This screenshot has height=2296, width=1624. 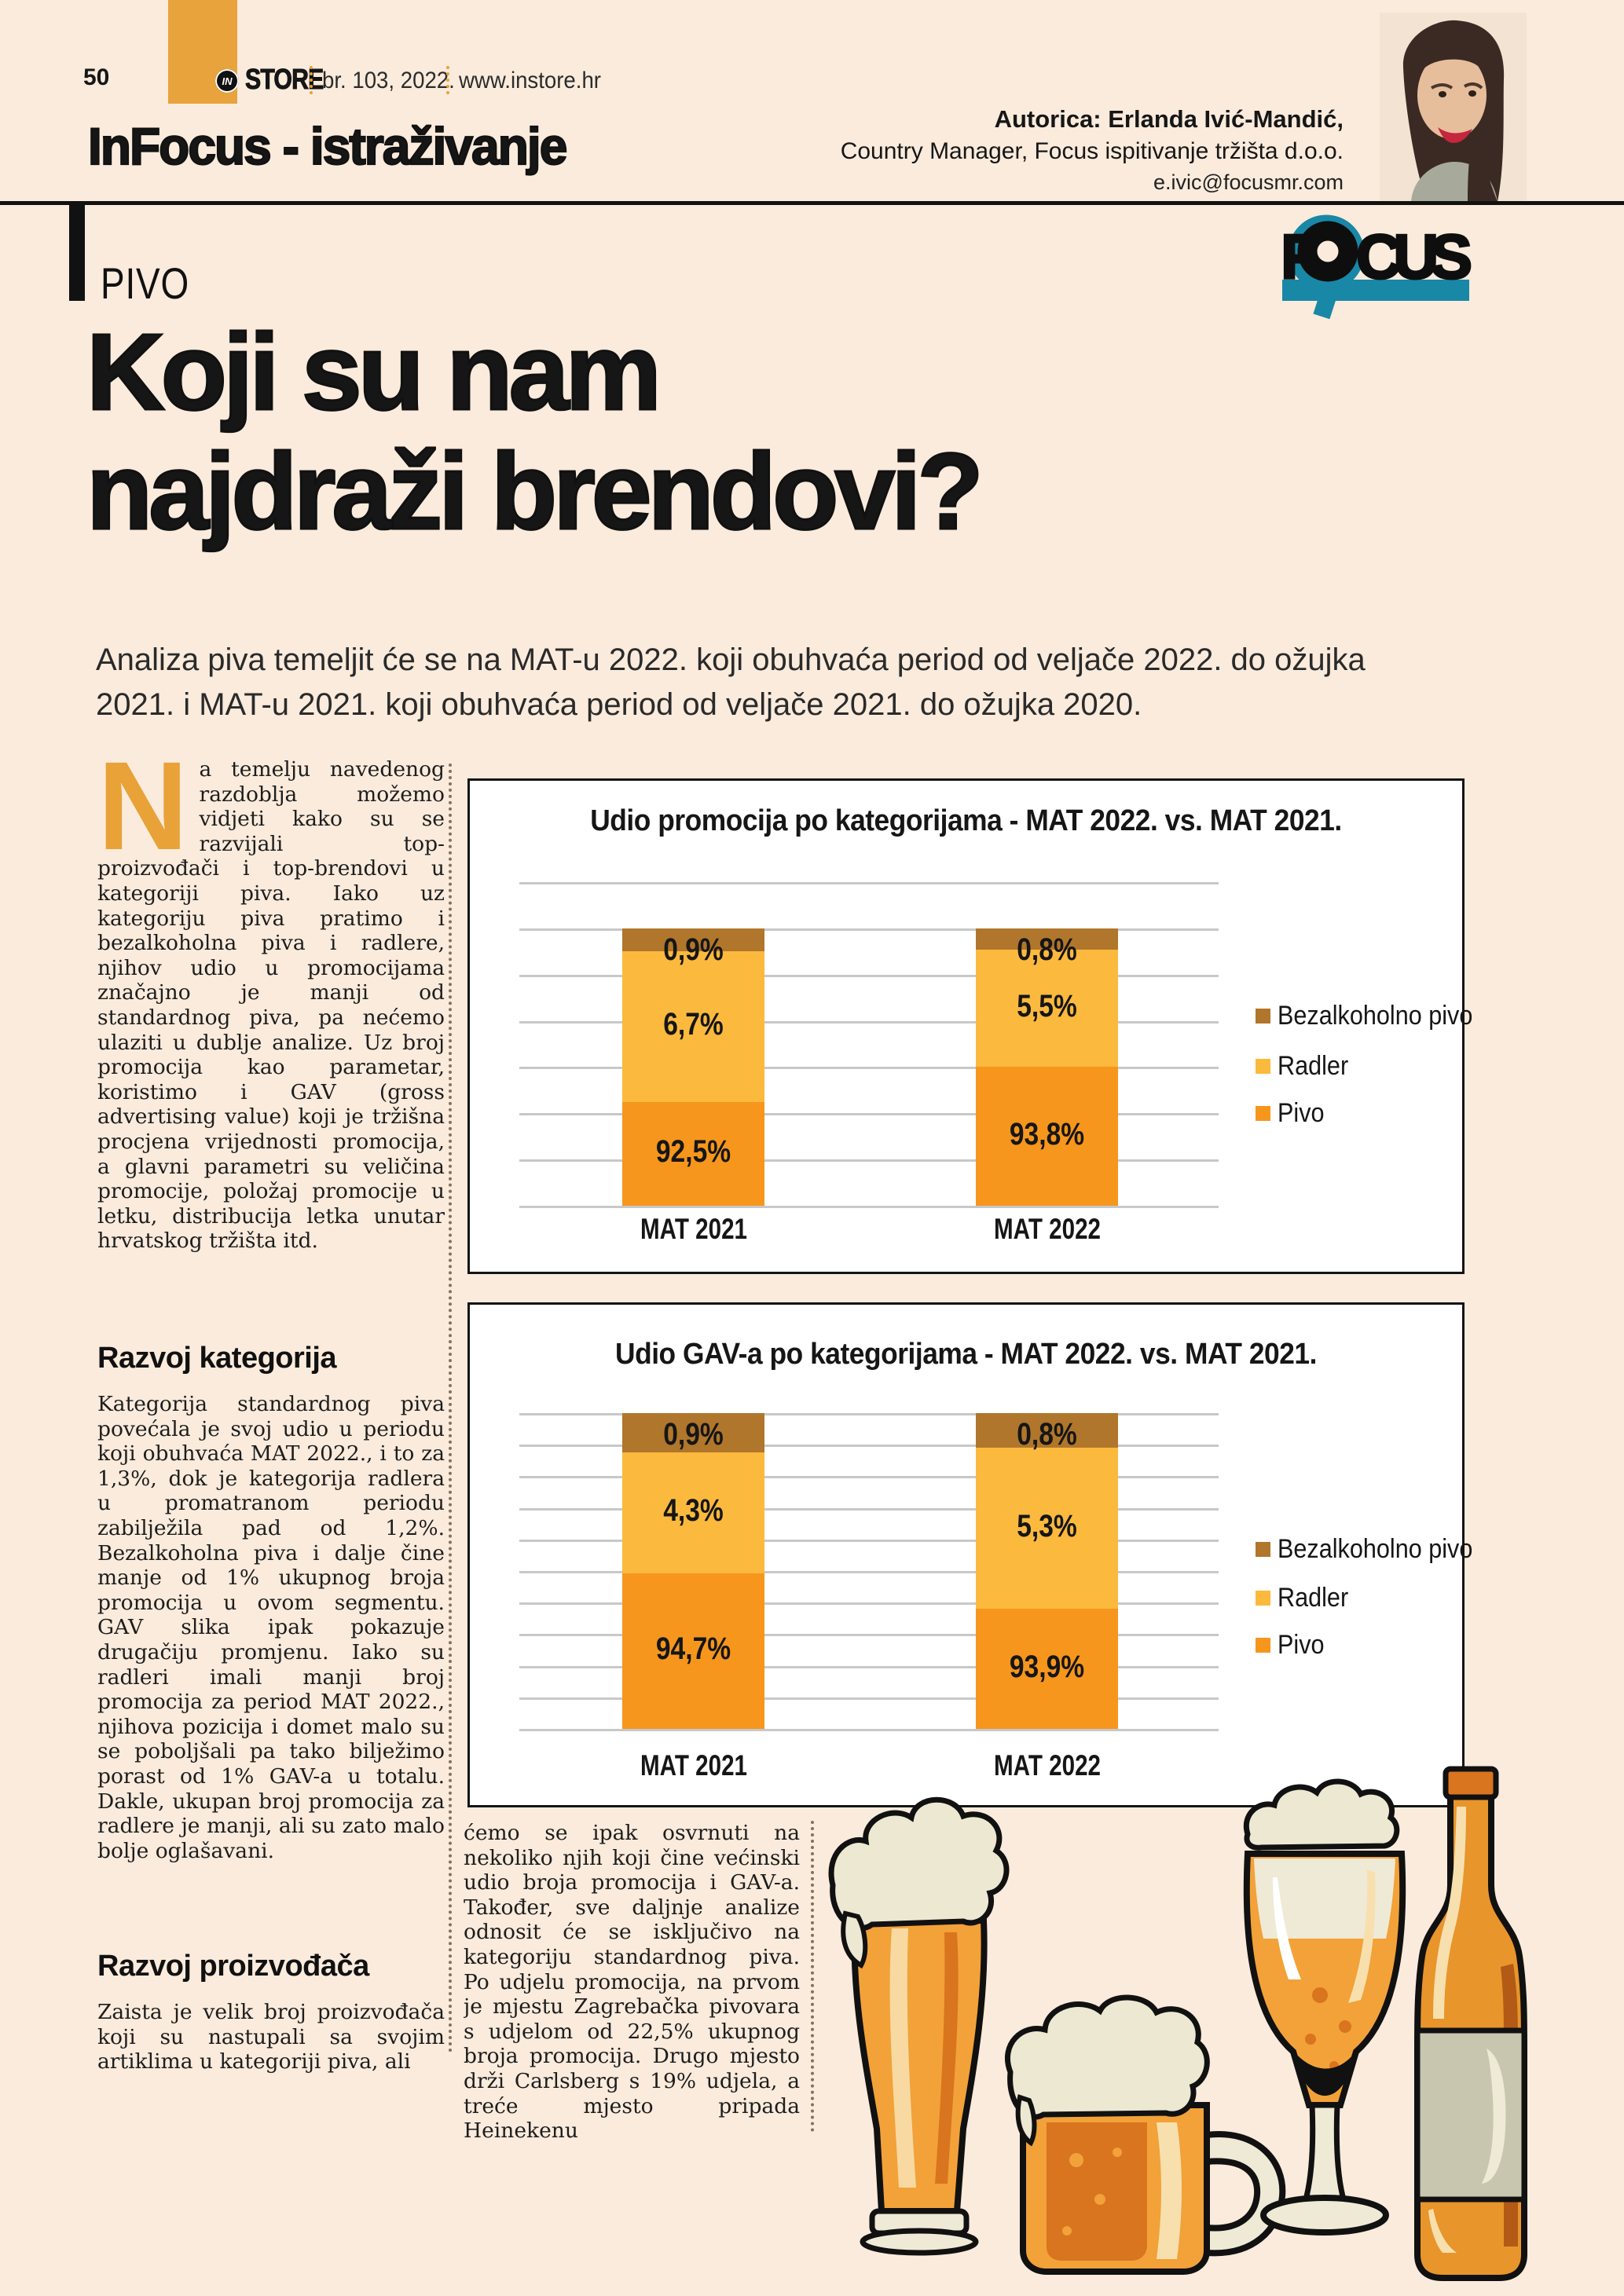 I want to click on tulip-glass-icon, so click(x=1324, y=2007).